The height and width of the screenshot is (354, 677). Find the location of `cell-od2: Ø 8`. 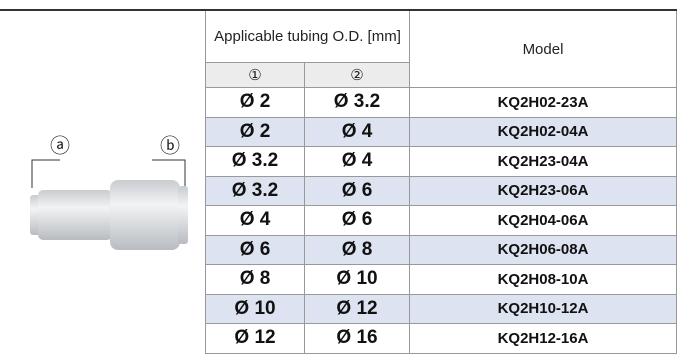

cell-od2: Ø 8 is located at coordinates (357, 250).